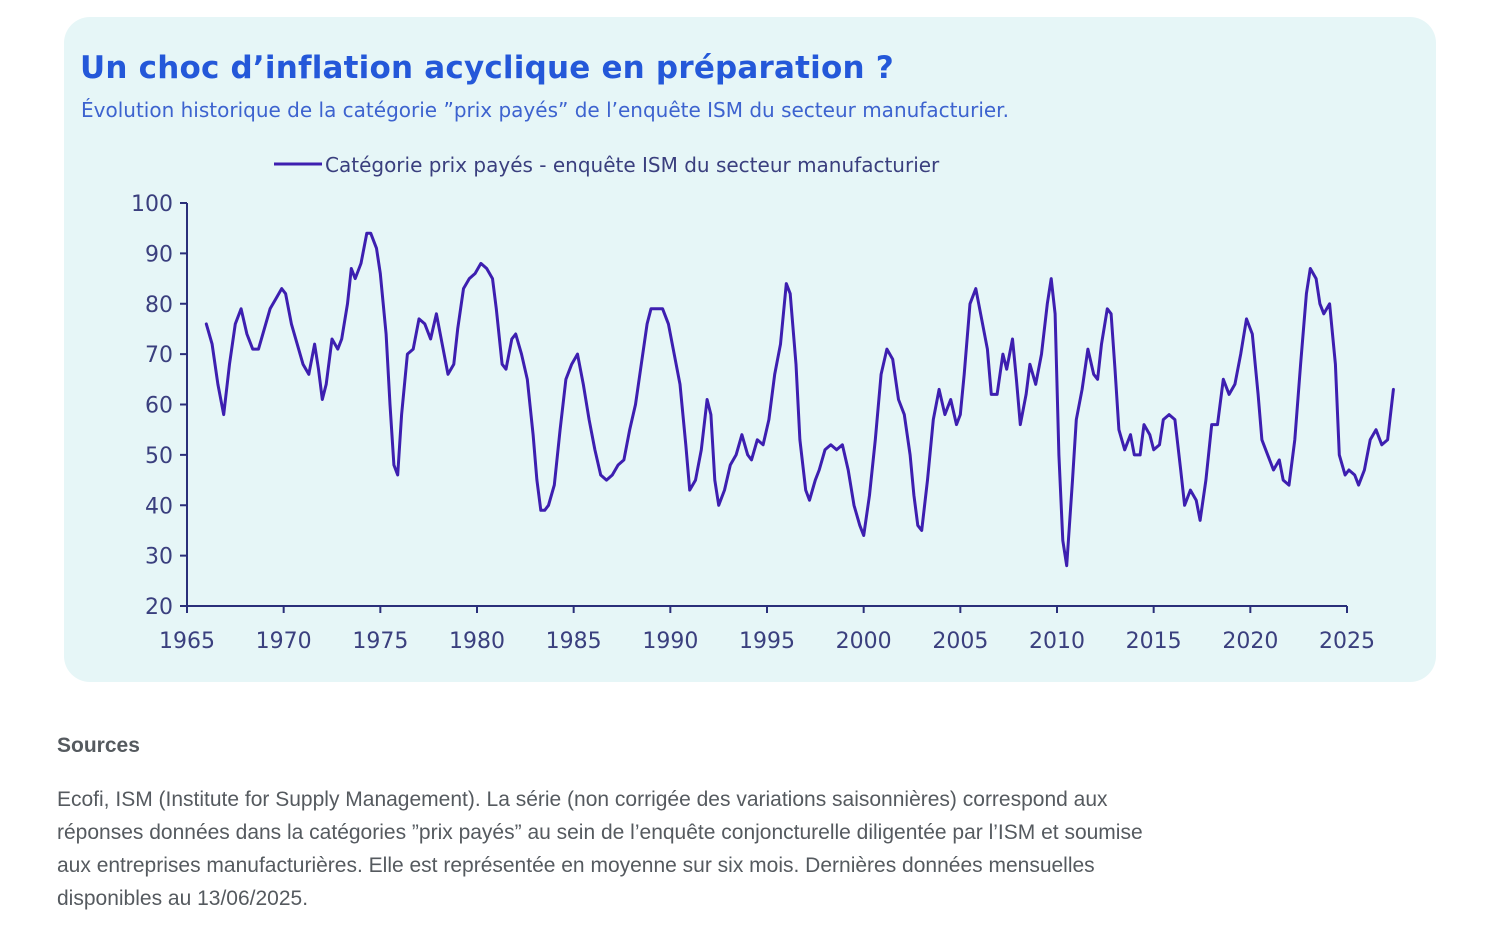 Image resolution: width=1496 pixels, height=942 pixels. Describe the element at coordinates (152, 204) in the screenshot. I see `y-tick-label: 100` at that location.